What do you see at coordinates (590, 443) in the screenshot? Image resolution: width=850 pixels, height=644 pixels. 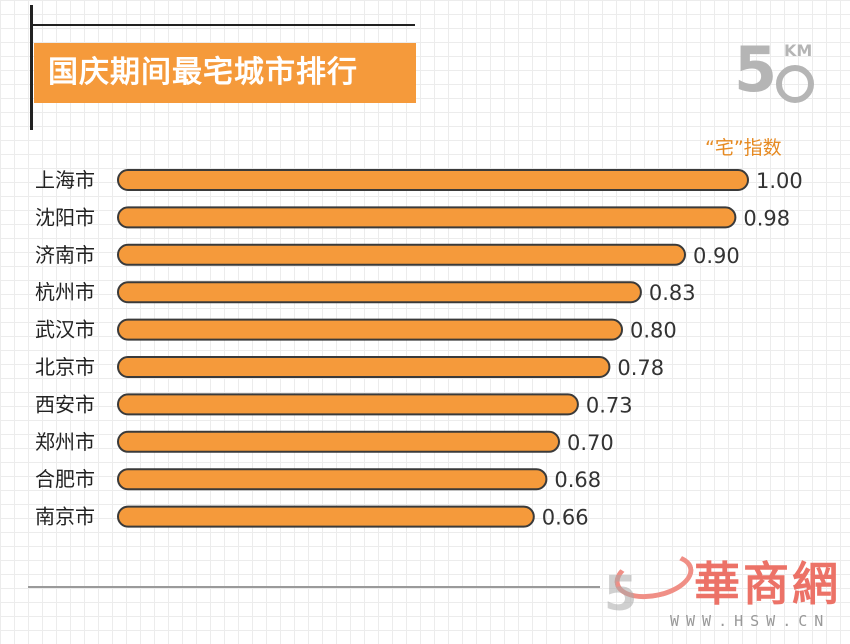 I see `data-label: 0.70` at bounding box center [590, 443].